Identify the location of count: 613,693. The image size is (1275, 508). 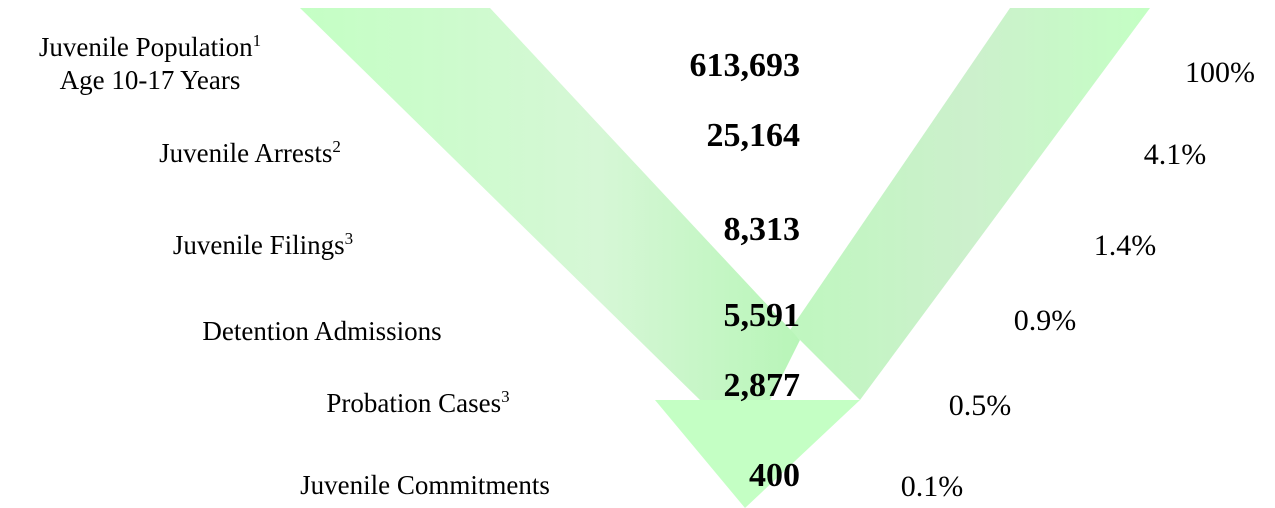
(745, 65).